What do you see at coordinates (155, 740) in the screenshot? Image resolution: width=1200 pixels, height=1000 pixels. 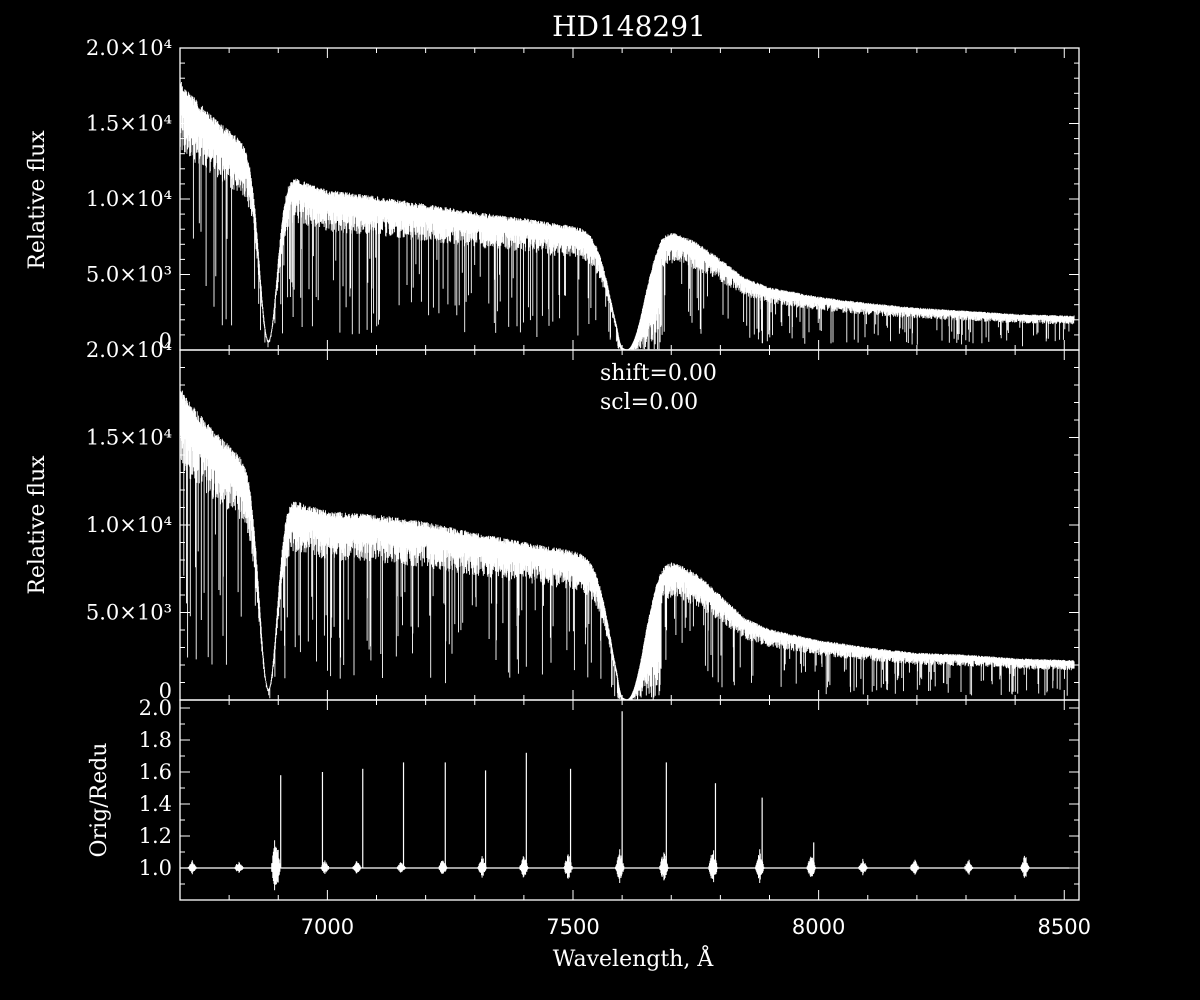 I see `y-tick-label: 1.8` at bounding box center [155, 740].